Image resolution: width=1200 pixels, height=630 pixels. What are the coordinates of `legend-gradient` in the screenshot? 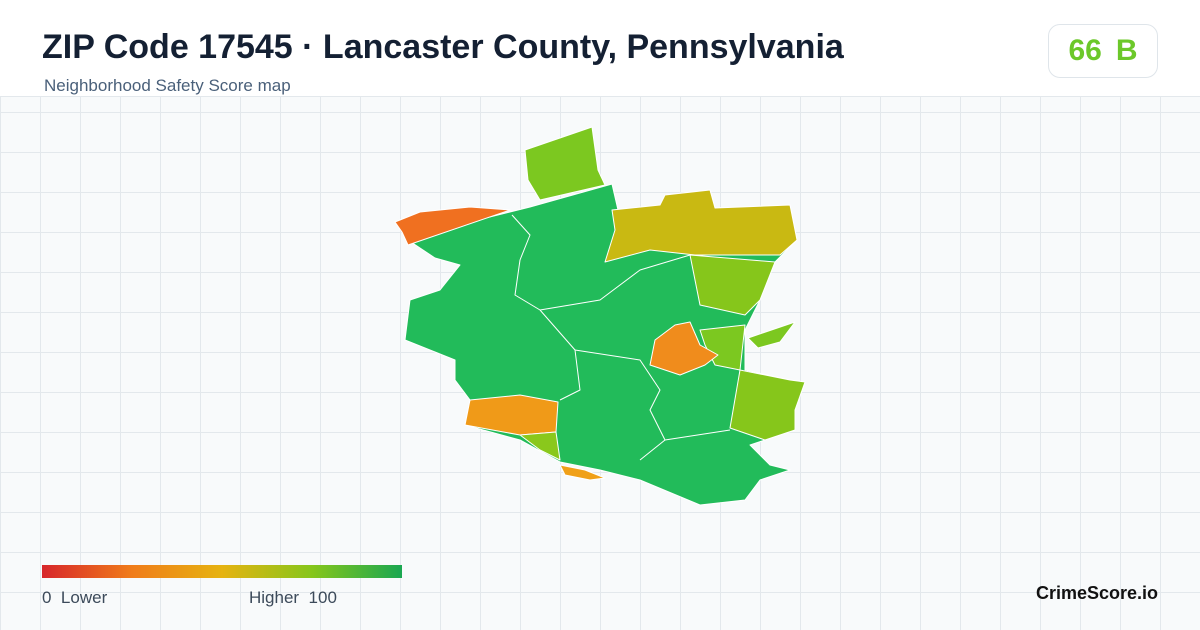 It's located at (222, 571).